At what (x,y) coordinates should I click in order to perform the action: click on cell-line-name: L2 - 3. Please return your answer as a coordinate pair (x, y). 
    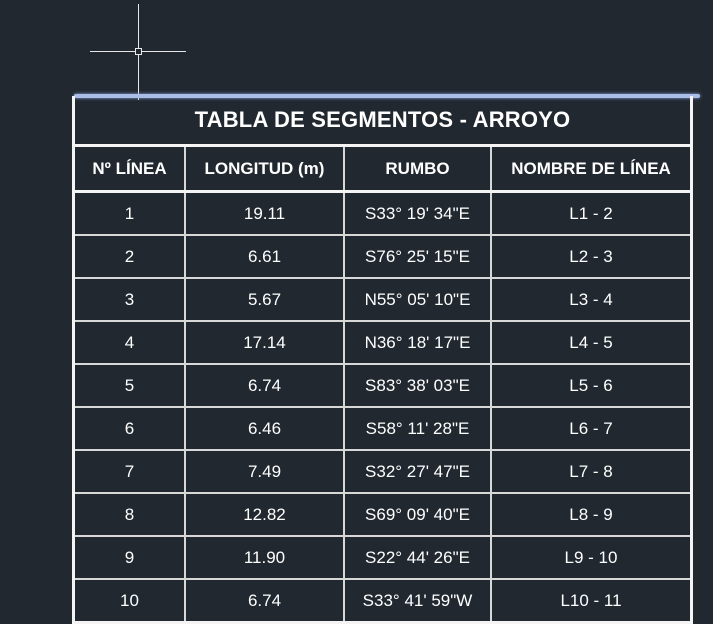
    Looking at the image, I should click on (591, 256).